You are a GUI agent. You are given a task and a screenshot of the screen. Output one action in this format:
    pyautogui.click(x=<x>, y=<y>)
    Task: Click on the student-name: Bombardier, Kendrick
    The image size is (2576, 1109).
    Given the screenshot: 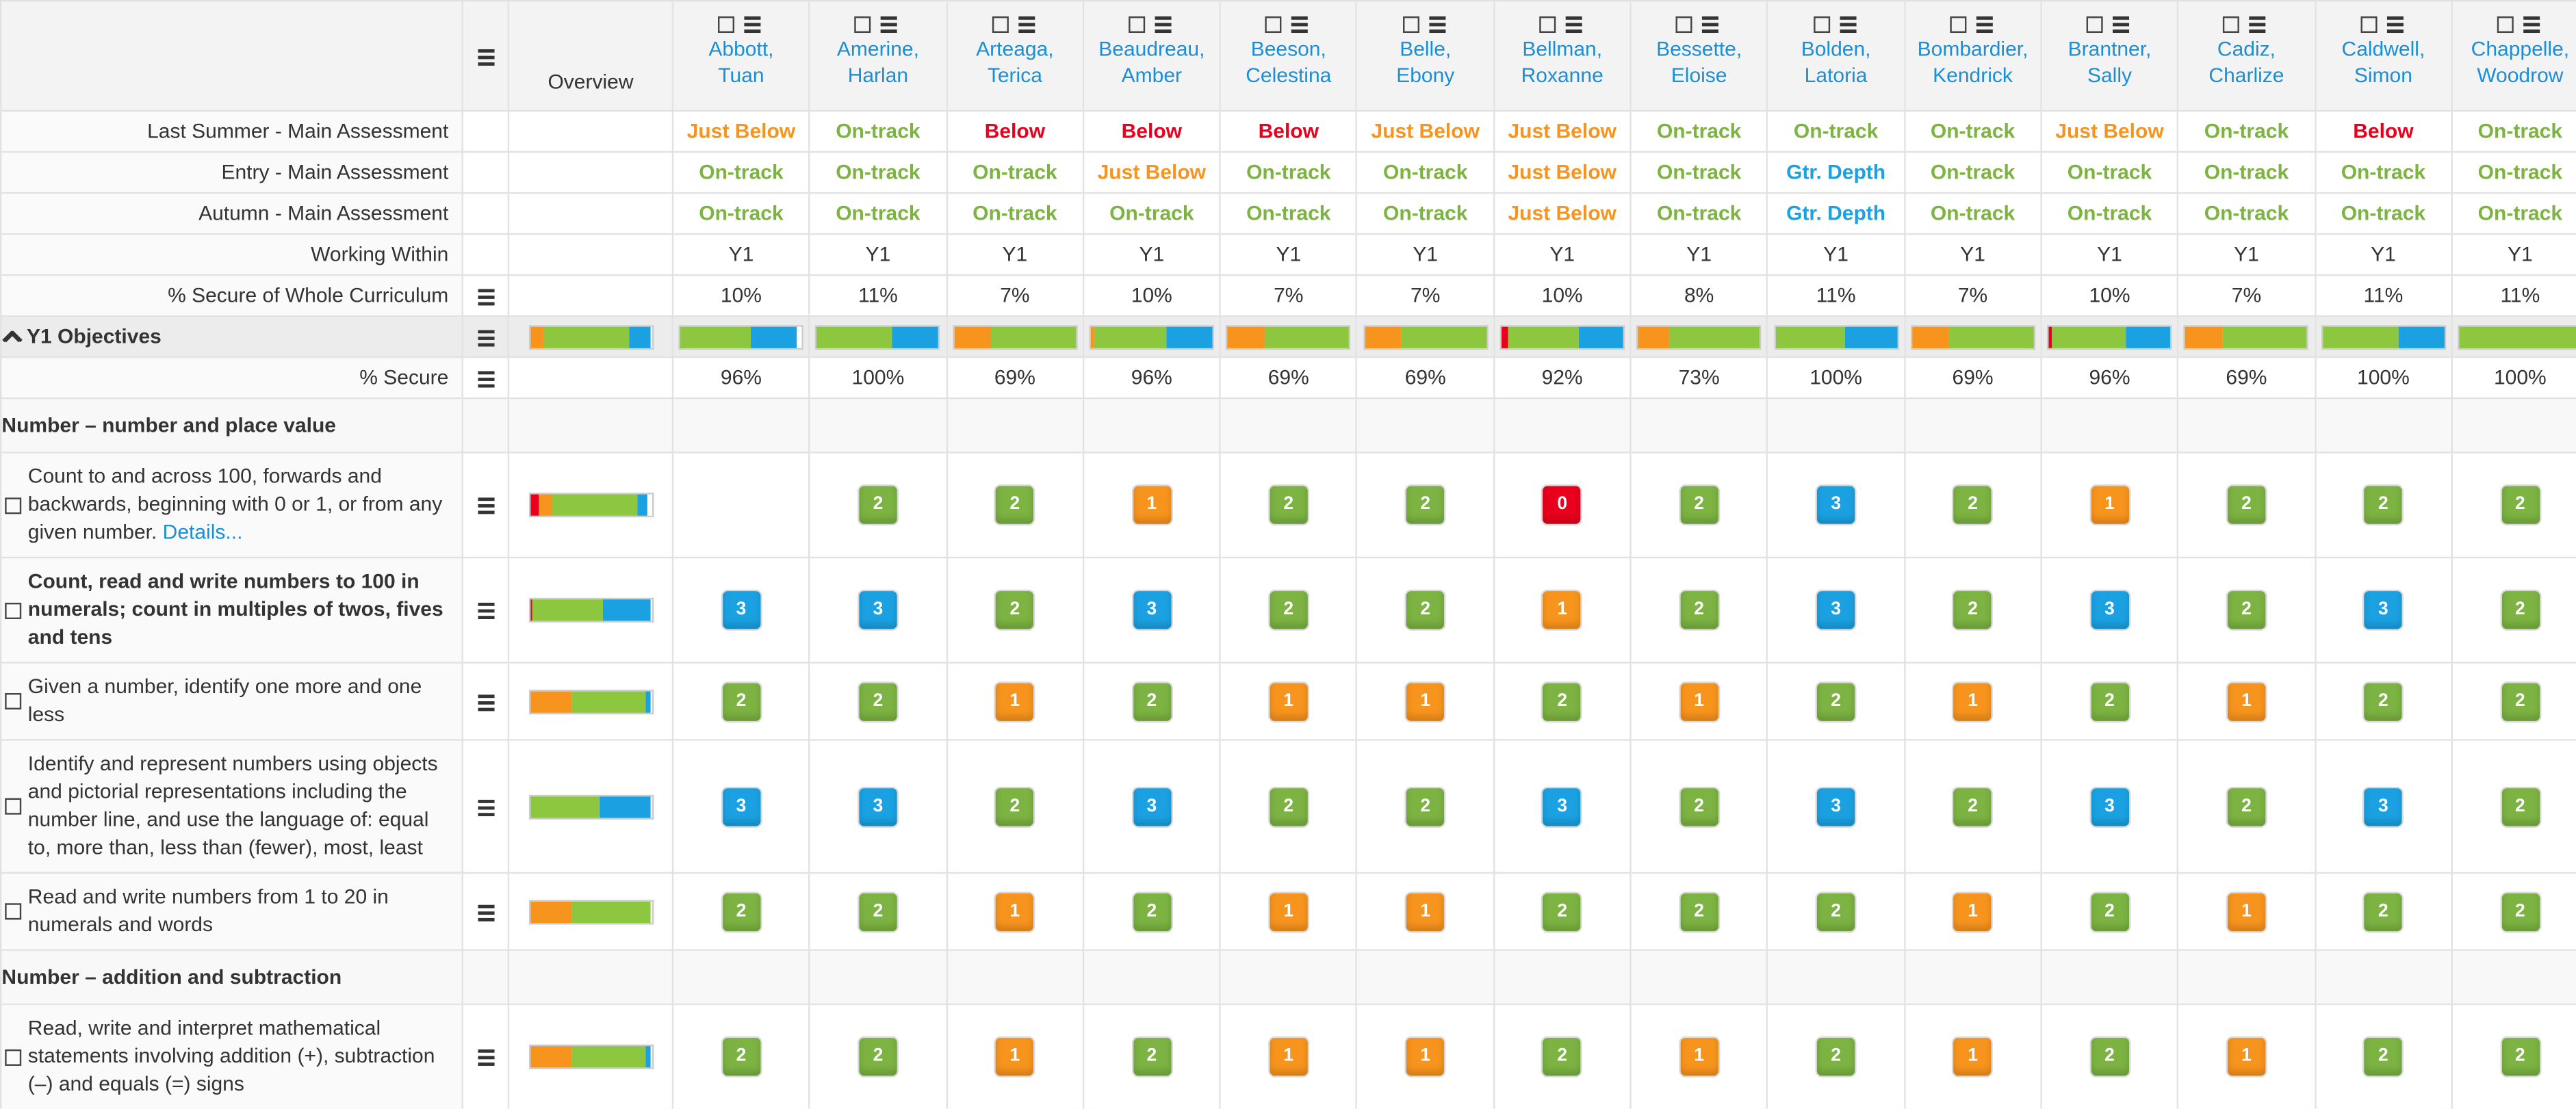 What is the action you would take?
    pyautogui.click(x=1972, y=63)
    